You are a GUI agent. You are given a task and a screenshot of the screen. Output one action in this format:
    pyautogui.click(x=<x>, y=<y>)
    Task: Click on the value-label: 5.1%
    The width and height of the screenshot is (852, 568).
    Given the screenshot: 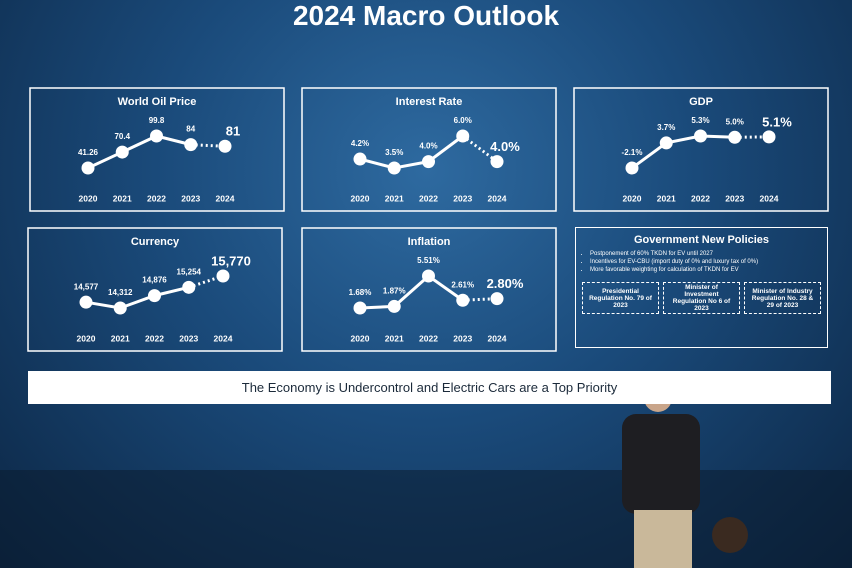 What is the action you would take?
    pyautogui.click(x=777, y=121)
    